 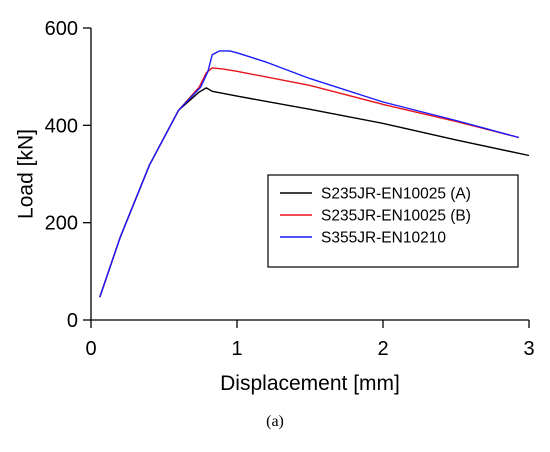 What do you see at coordinates (382, 349) in the screenshot?
I see `x-tick-label: 2` at bounding box center [382, 349].